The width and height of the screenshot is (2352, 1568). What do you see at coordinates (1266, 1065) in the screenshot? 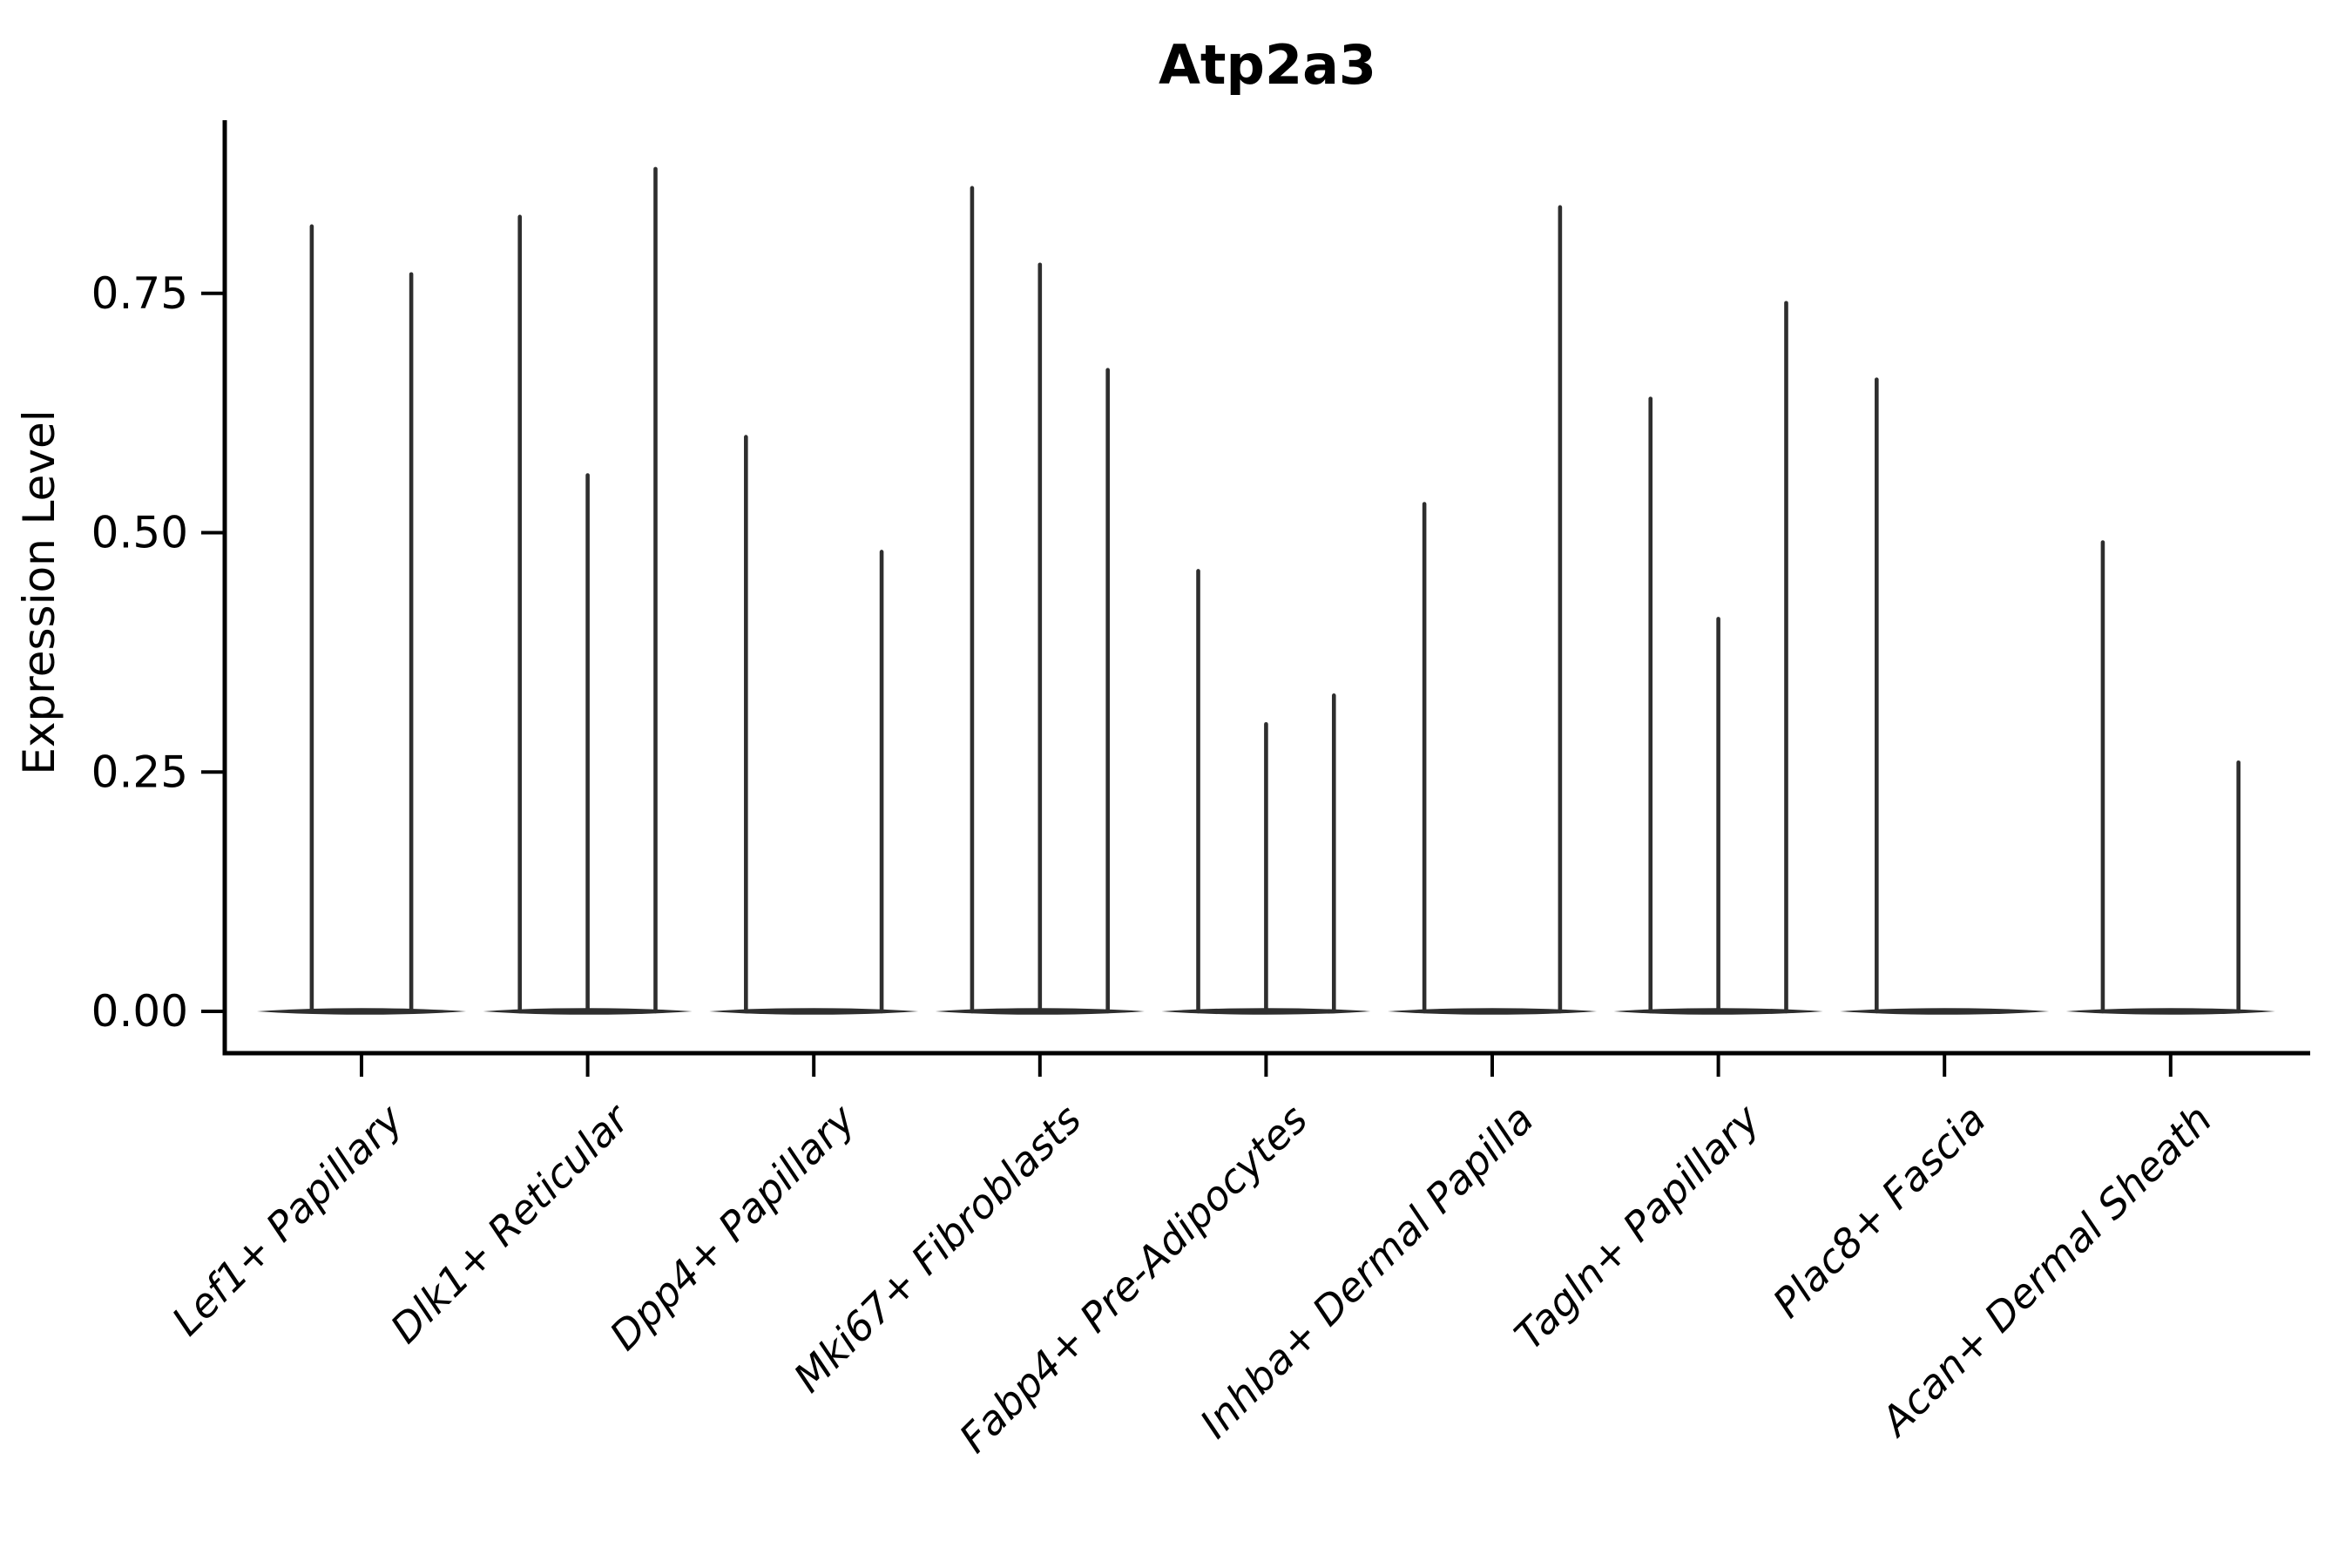
I see `x-axis-ticks` at bounding box center [1266, 1065].